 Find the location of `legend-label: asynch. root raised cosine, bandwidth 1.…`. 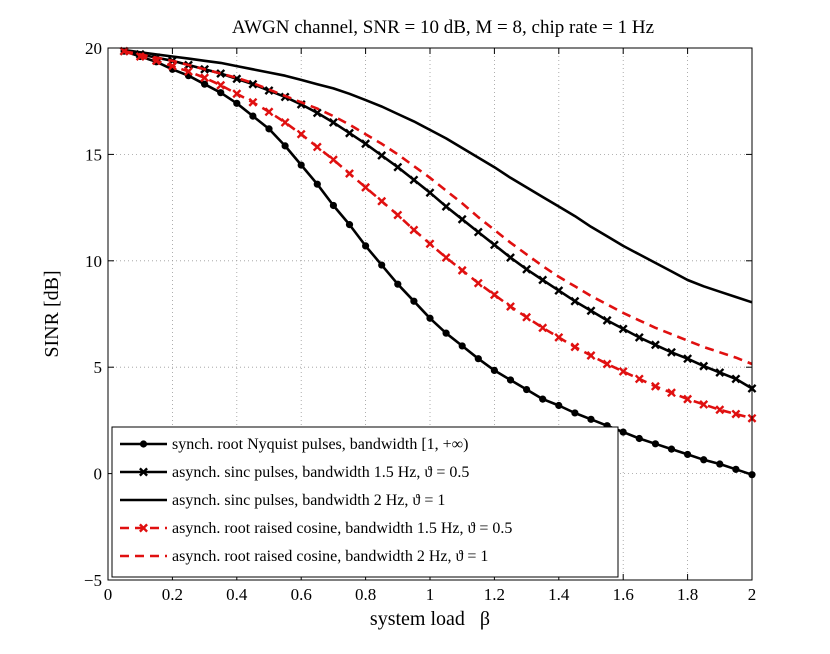

legend-label: asynch. root raised cosine, bandwidth 1.… is located at coordinates (342, 528).